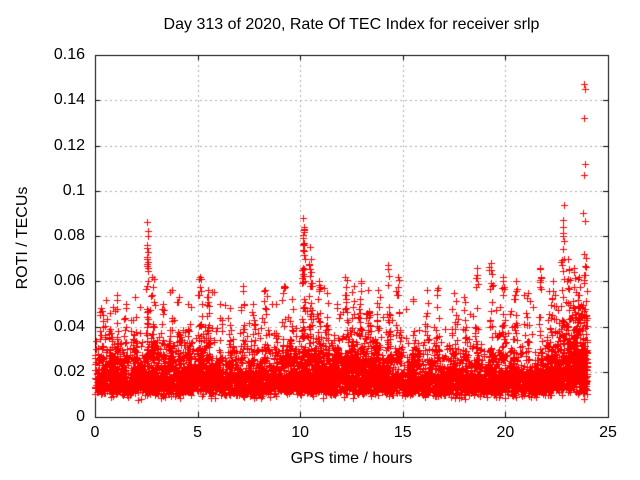 This screenshot has width=640, height=480. Describe the element at coordinates (198, 432) in the screenshot. I see `x-tick-label: 5` at that location.